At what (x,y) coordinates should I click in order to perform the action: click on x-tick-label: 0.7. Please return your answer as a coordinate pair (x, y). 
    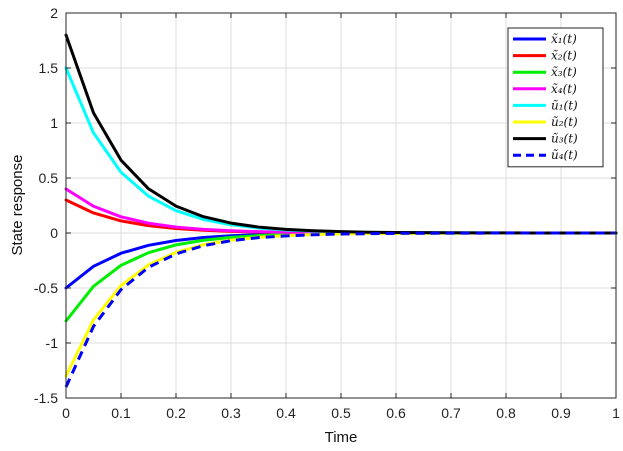
    Looking at the image, I should click on (451, 413).